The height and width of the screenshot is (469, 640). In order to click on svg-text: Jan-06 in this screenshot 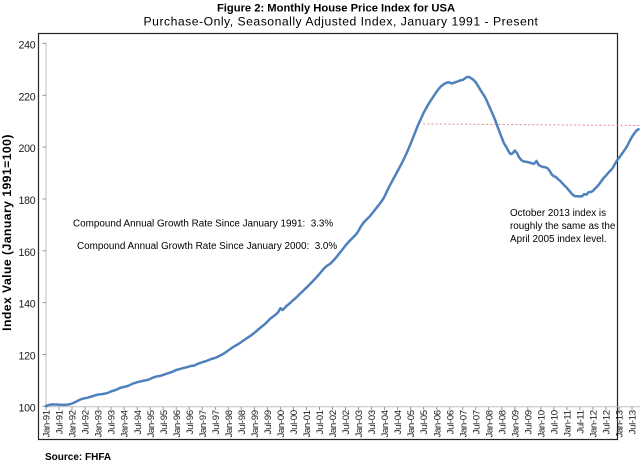, I will do `click(437, 423)`.